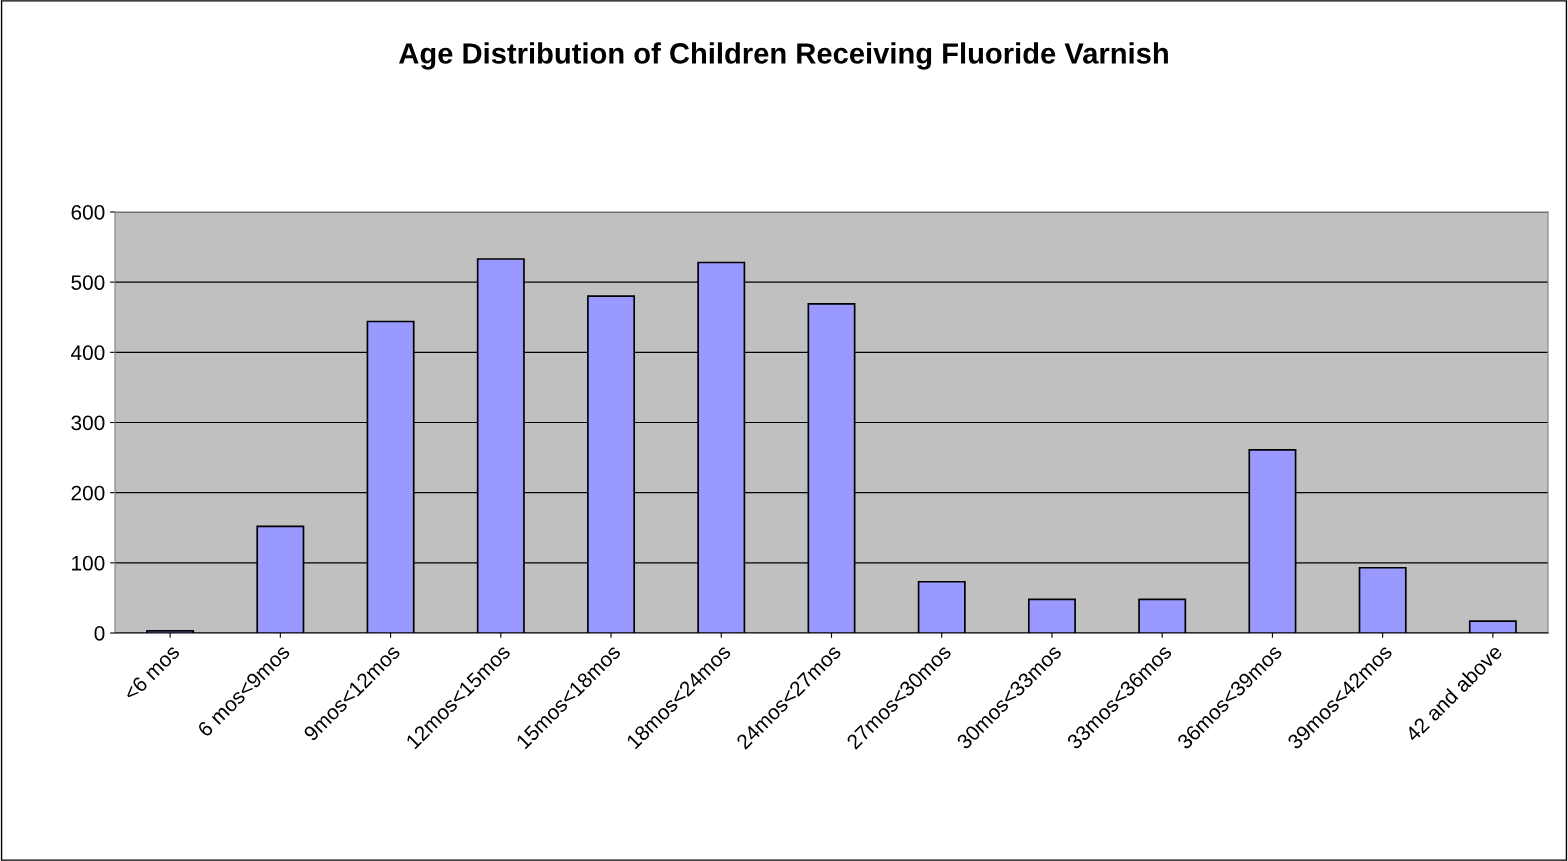 This screenshot has height=861, width=1568. I want to click on y-tick-label: 400, so click(88, 353).